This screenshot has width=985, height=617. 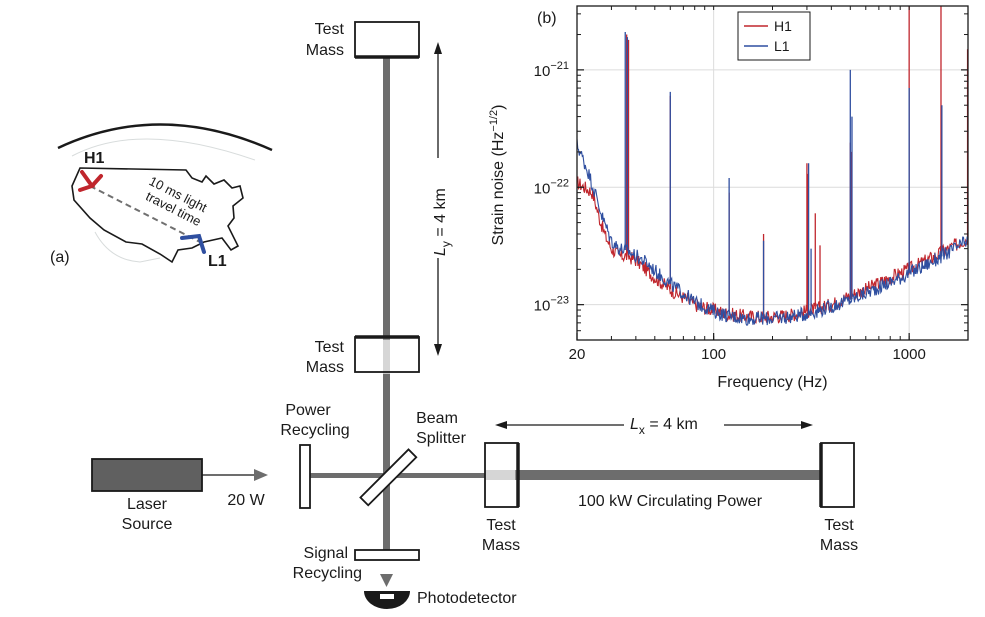 What do you see at coordinates (441, 438) in the screenshot?
I see `beam-splitter-label-2: Splitter` at bounding box center [441, 438].